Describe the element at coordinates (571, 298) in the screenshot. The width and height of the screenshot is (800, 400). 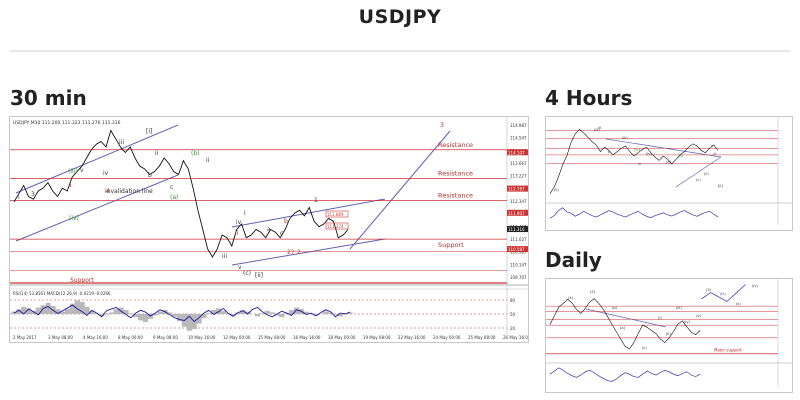
I see `wave-label: (4)` at that location.